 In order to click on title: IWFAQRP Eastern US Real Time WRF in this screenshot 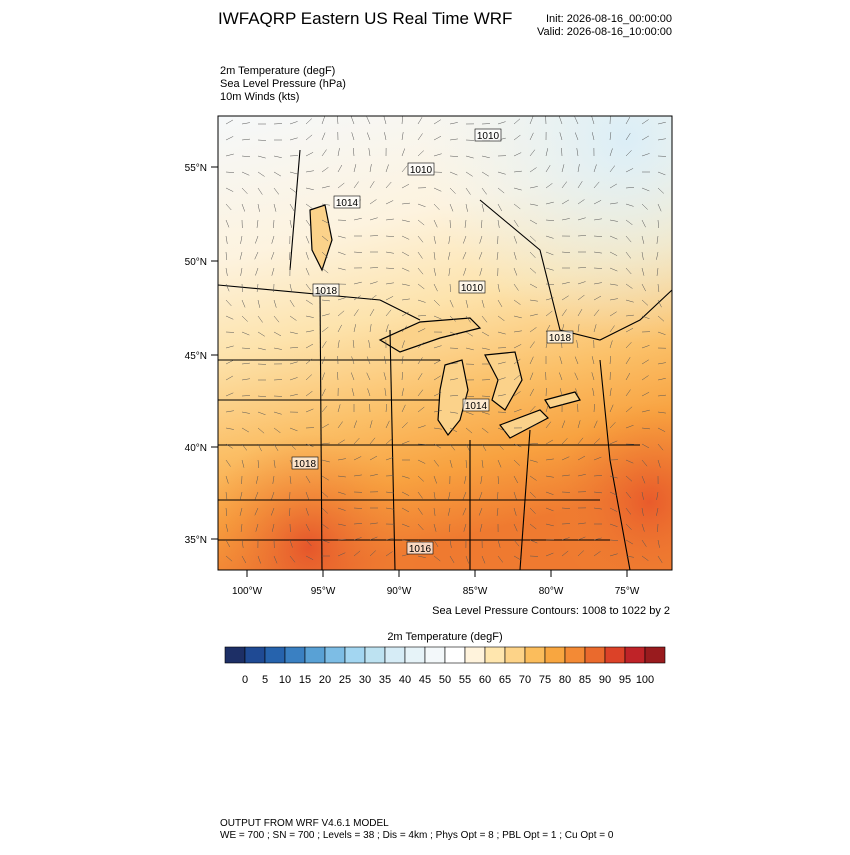, I will do `click(365, 18)`.